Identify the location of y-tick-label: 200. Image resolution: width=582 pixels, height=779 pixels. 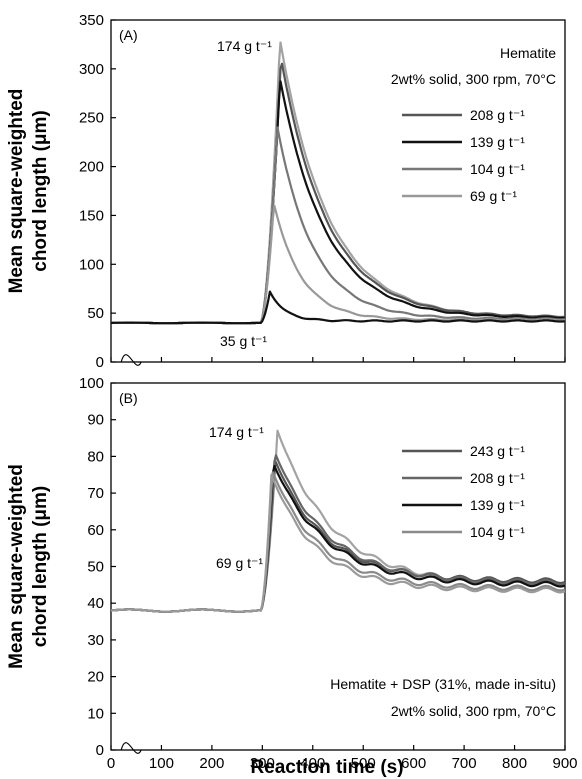
(91, 167).